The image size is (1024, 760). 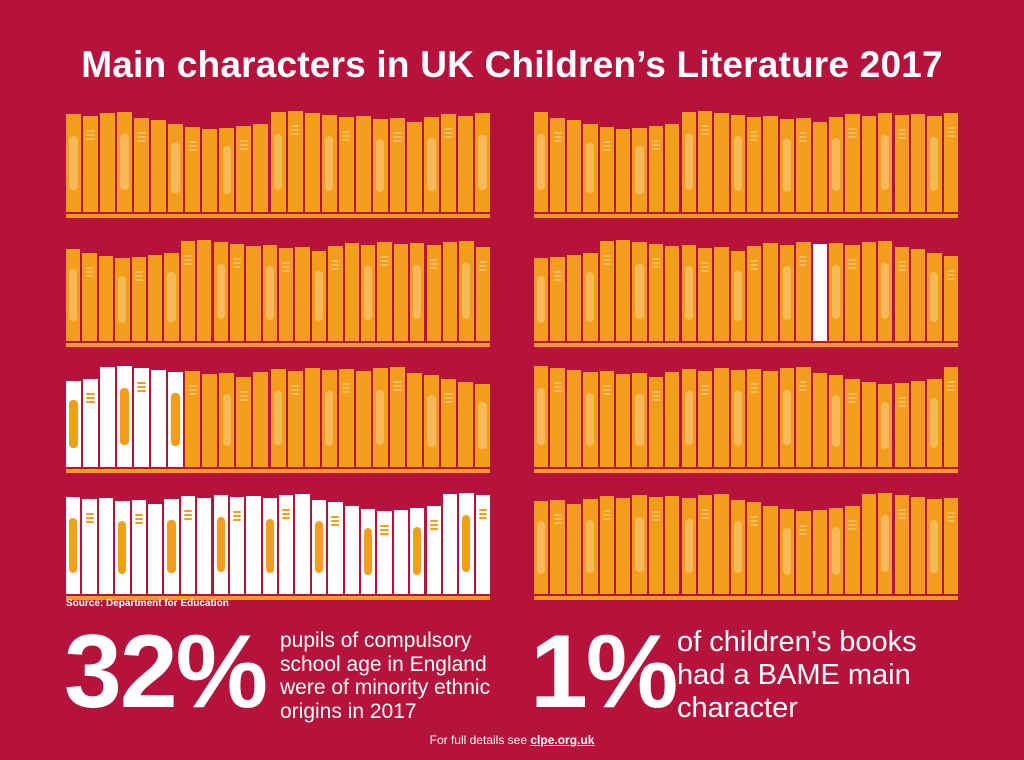 What do you see at coordinates (385, 688) in the screenshot?
I see `pupils-description-line: were of minority ethnic` at bounding box center [385, 688].